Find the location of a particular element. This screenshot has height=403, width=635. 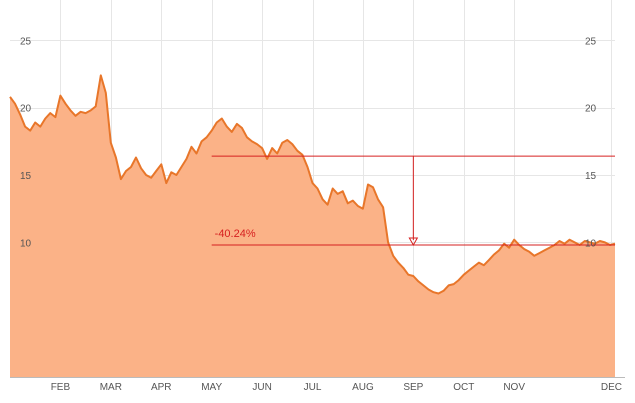

x-tick-label-may: MAY is located at coordinates (211, 387).